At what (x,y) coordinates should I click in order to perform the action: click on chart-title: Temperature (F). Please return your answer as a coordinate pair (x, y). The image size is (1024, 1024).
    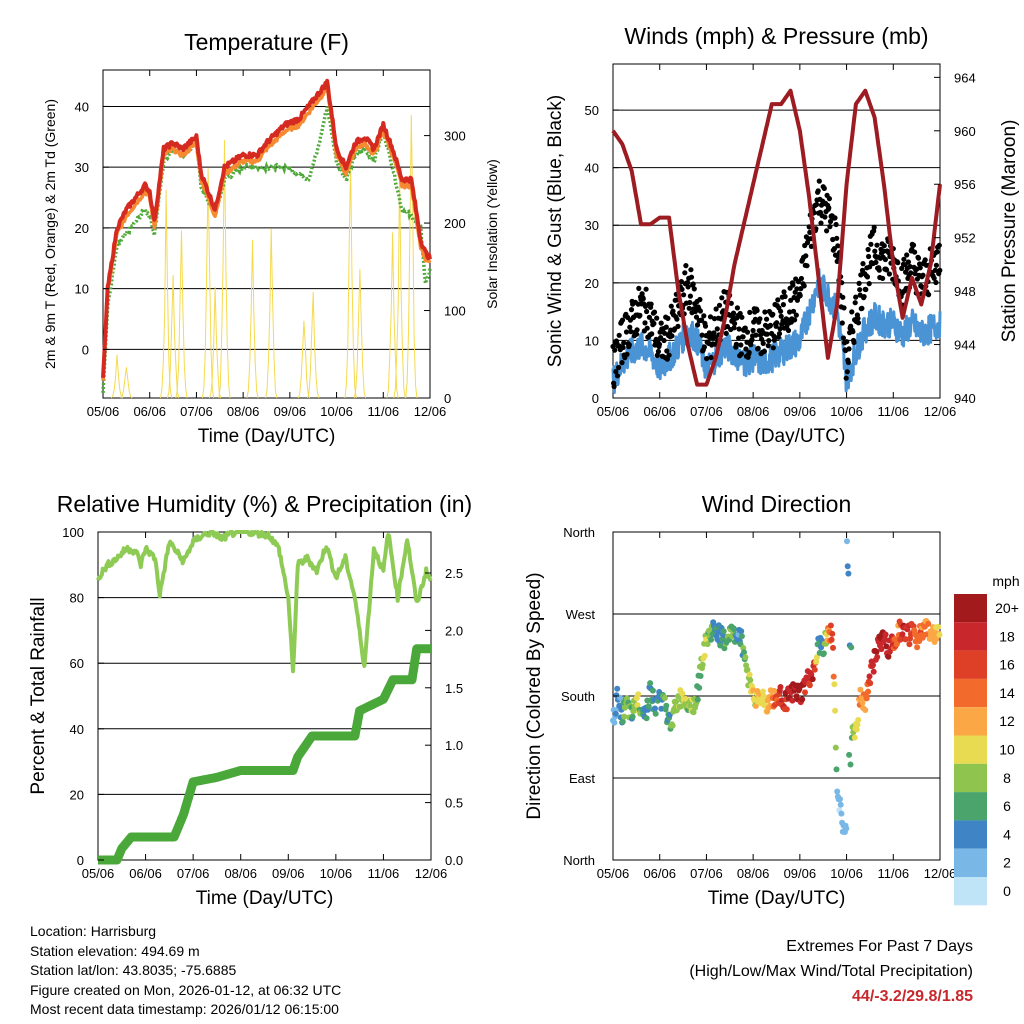
    Looking at the image, I should click on (266, 42).